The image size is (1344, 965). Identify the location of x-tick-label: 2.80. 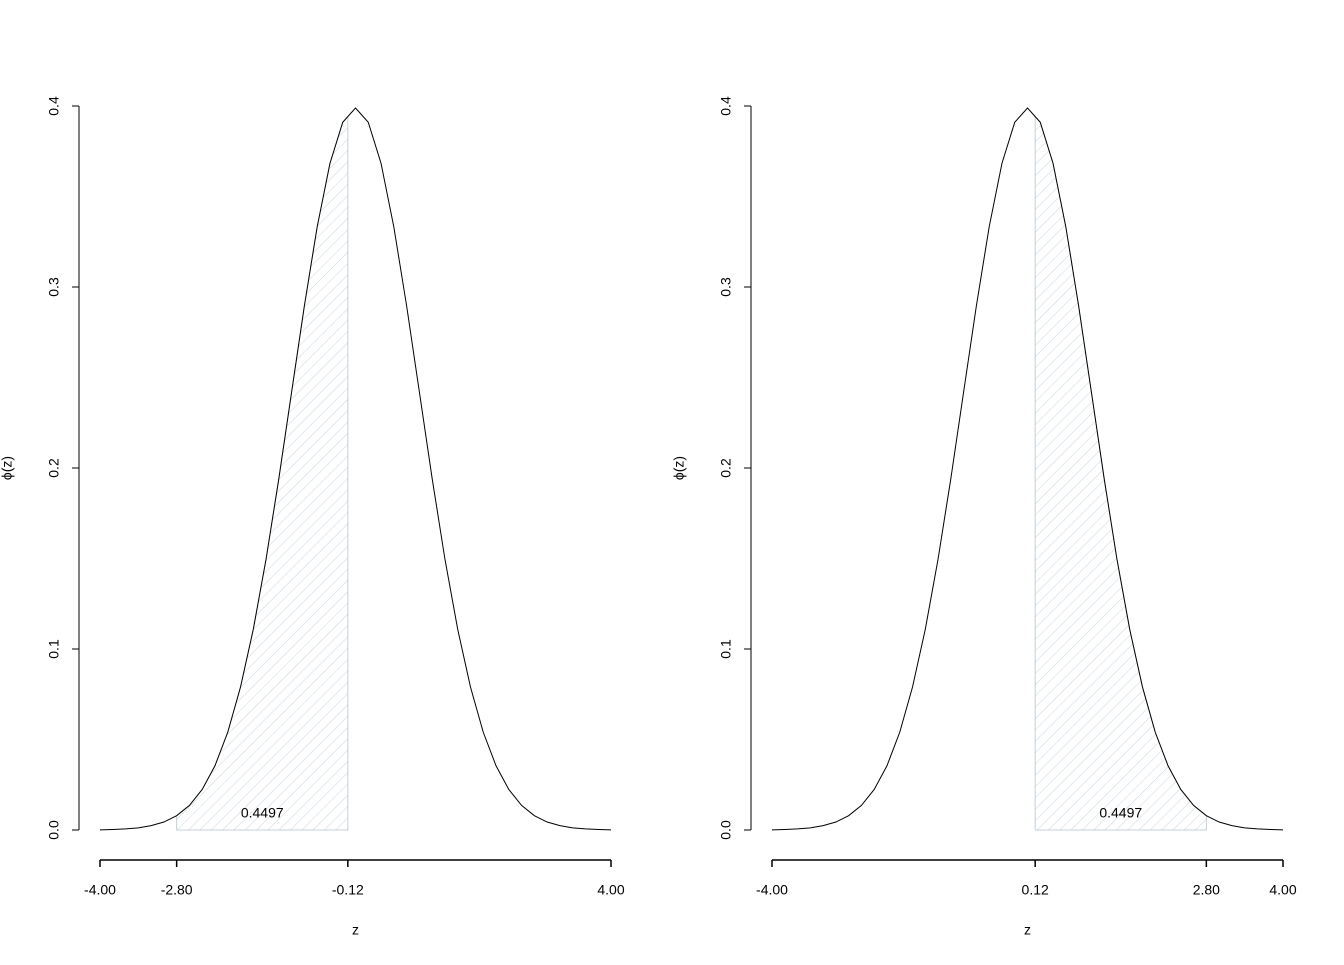
(1206, 890).